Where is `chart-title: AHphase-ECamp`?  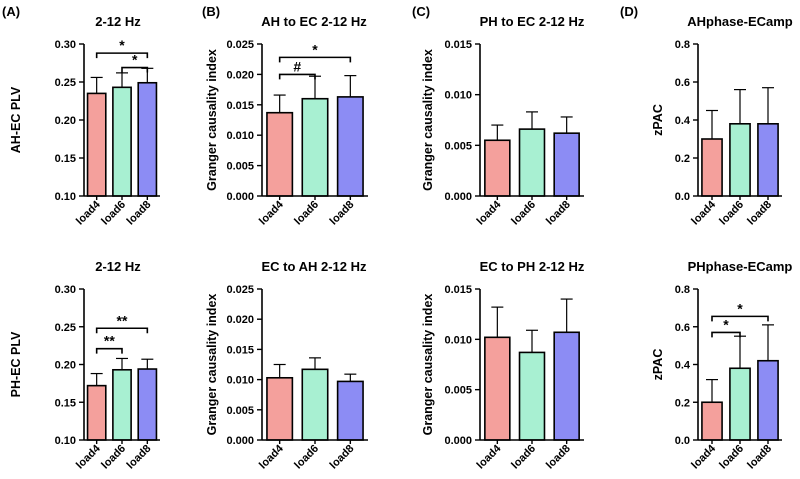
chart-title: AHphase-ECamp is located at coordinates (740, 21).